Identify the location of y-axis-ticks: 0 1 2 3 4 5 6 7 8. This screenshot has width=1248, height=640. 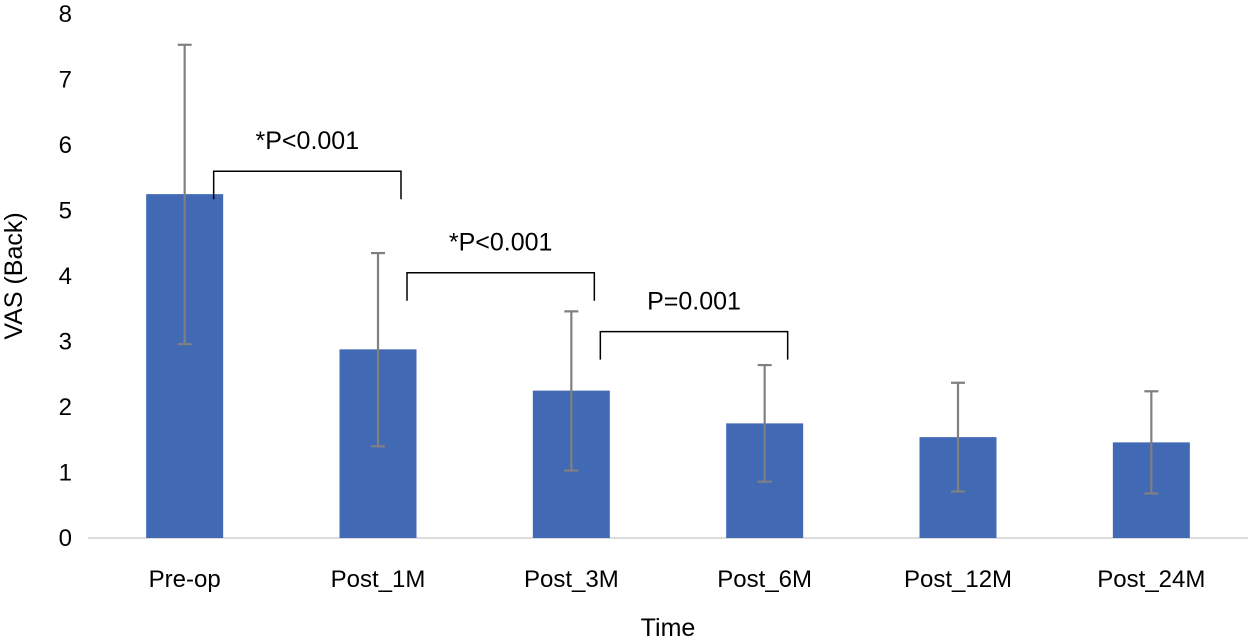
(65, 276).